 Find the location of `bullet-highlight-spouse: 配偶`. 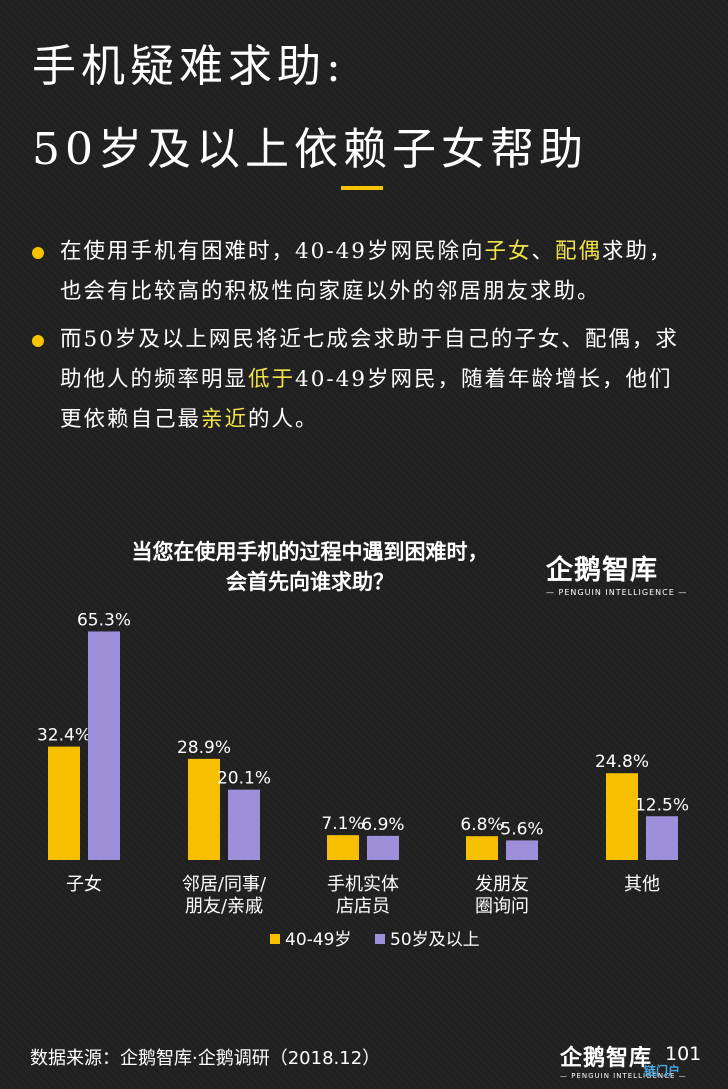

bullet-highlight-spouse: 配偶 is located at coordinates (579, 251).